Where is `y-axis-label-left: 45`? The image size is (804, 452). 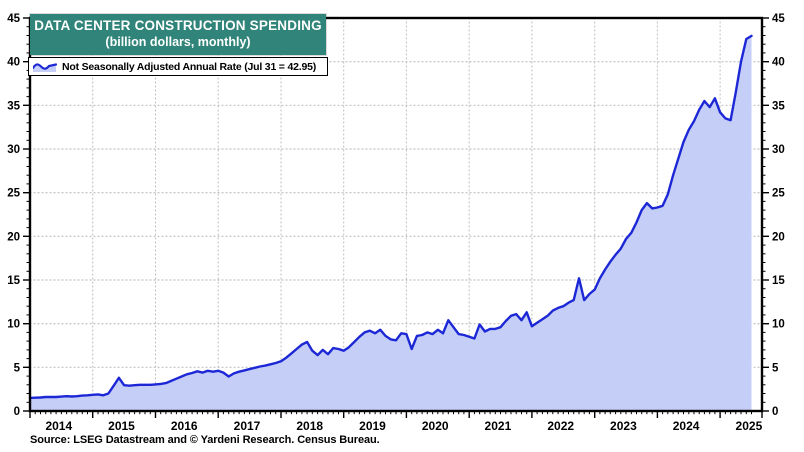
y-axis-label-left: 45 is located at coordinates (13, 19).